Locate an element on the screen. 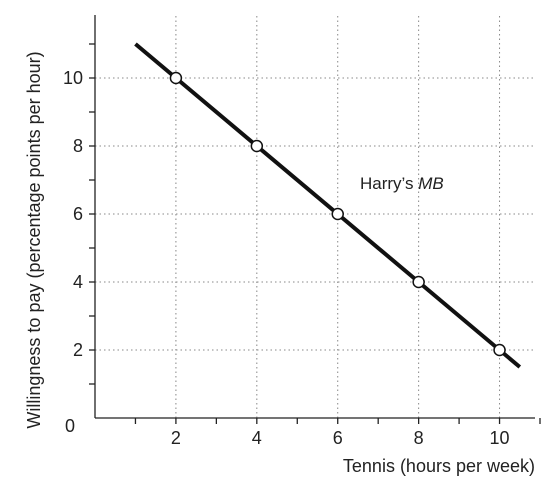  y-tick-label: 4 is located at coordinates (78, 282).